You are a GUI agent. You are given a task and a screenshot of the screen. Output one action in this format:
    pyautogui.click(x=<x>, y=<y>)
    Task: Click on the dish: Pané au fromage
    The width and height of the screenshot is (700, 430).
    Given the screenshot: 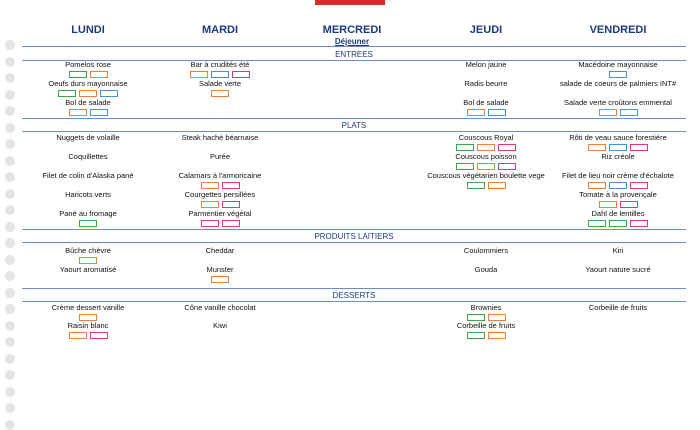 What is the action you would take?
    pyautogui.click(x=88, y=218)
    